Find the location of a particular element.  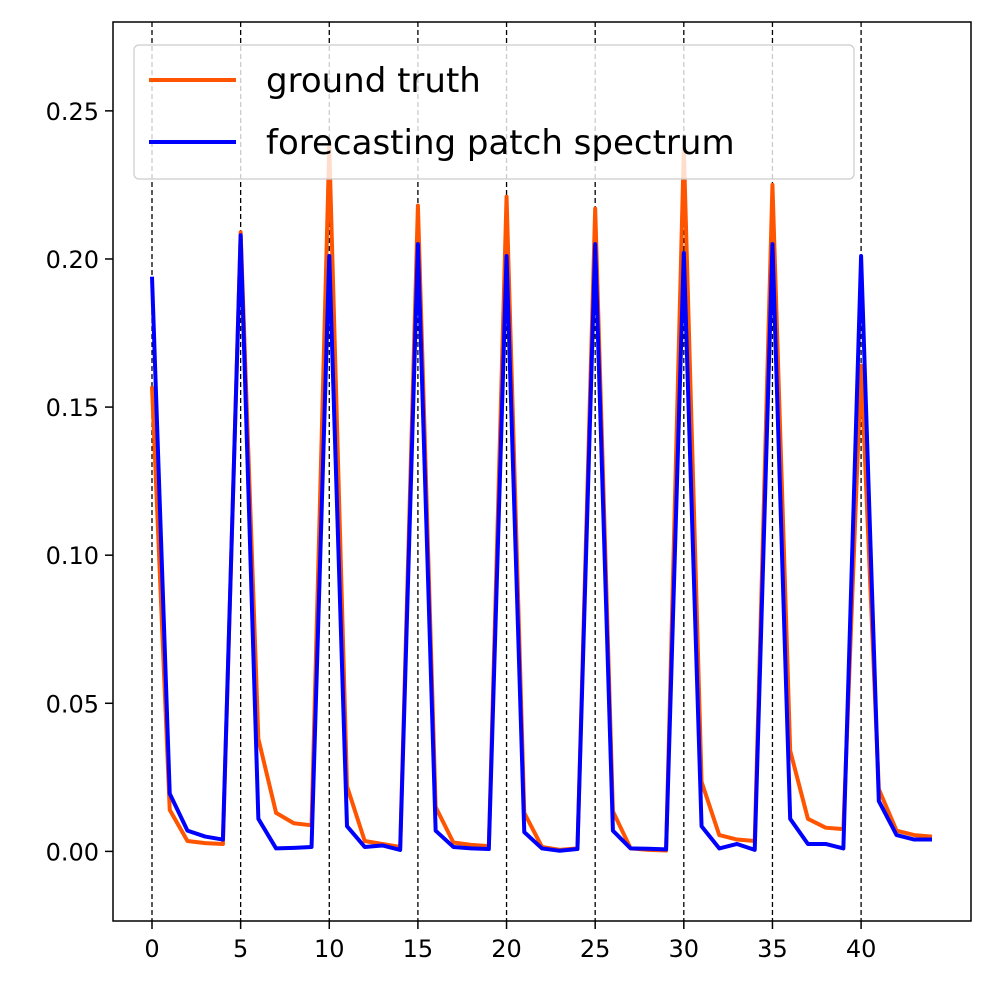

legend-label-forecasting-patch-spectrum: forecasting patch spectrum is located at coordinates (500, 143).